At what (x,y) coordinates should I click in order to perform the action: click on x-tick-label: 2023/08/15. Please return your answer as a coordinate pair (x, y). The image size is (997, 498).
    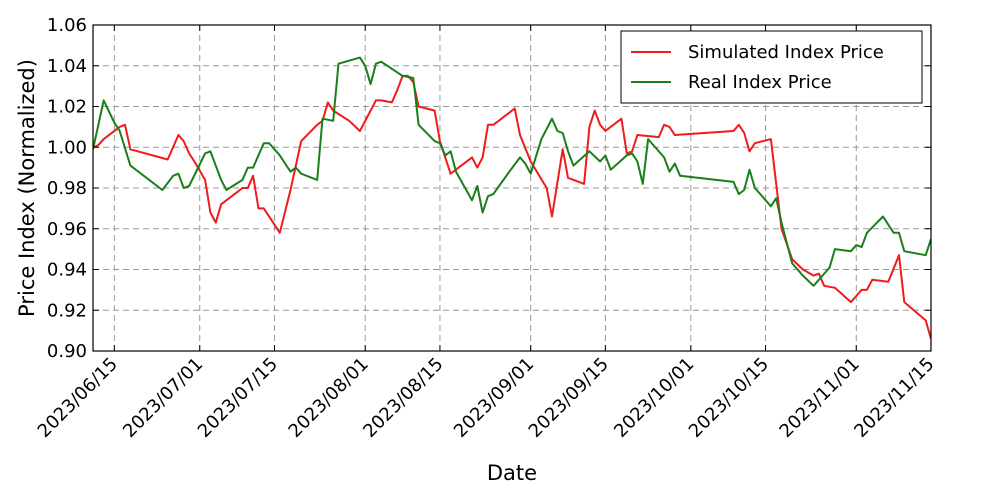
    Looking at the image, I should click on (403, 398).